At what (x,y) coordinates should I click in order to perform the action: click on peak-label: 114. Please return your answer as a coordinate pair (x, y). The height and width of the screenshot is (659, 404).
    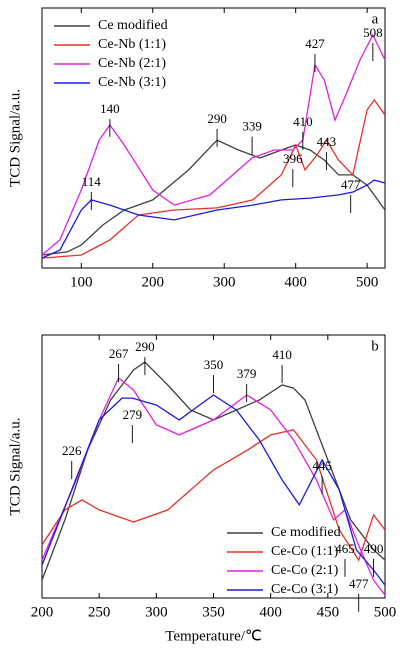
    Looking at the image, I should click on (92, 181).